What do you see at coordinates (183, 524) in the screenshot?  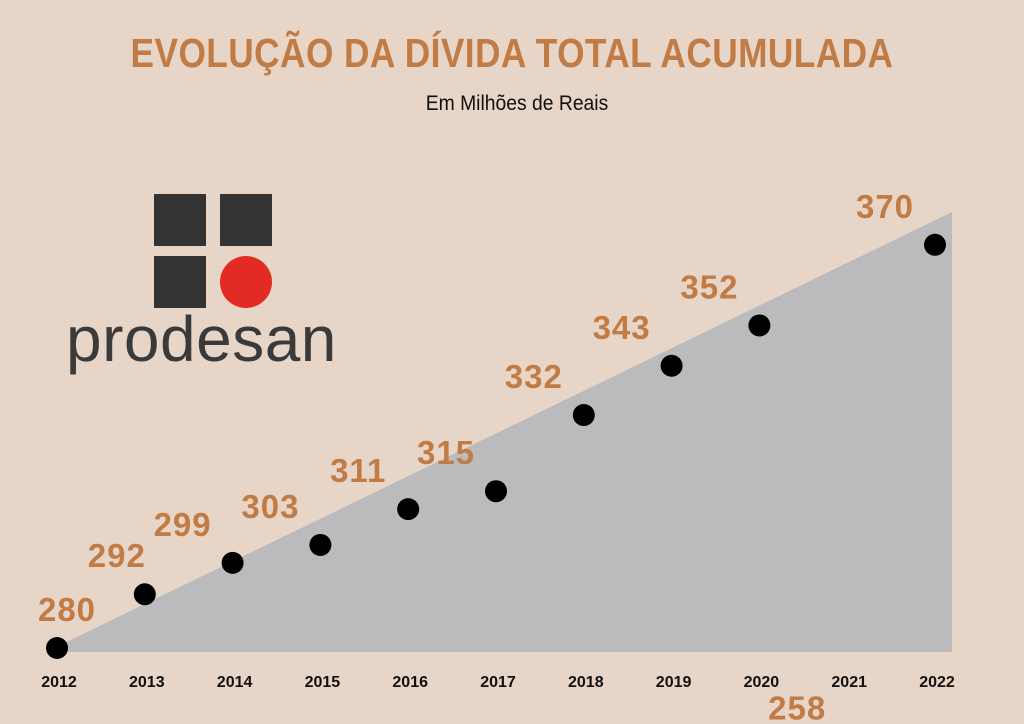 I see `data-label: 299` at bounding box center [183, 524].